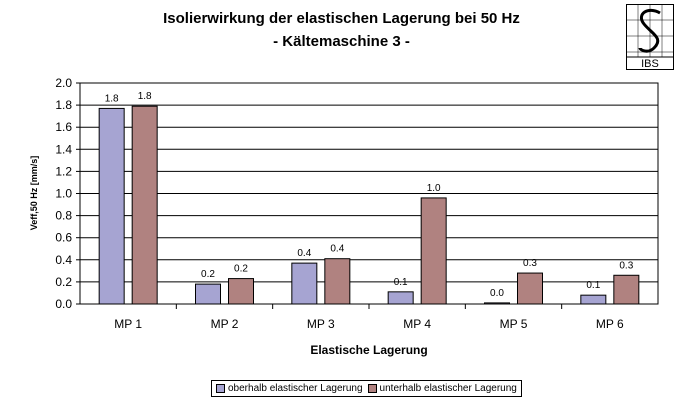 The width and height of the screenshot is (683, 403). Describe the element at coordinates (368, 350) in the screenshot. I see `x-axis-label: Elastische Lagerung` at that location.